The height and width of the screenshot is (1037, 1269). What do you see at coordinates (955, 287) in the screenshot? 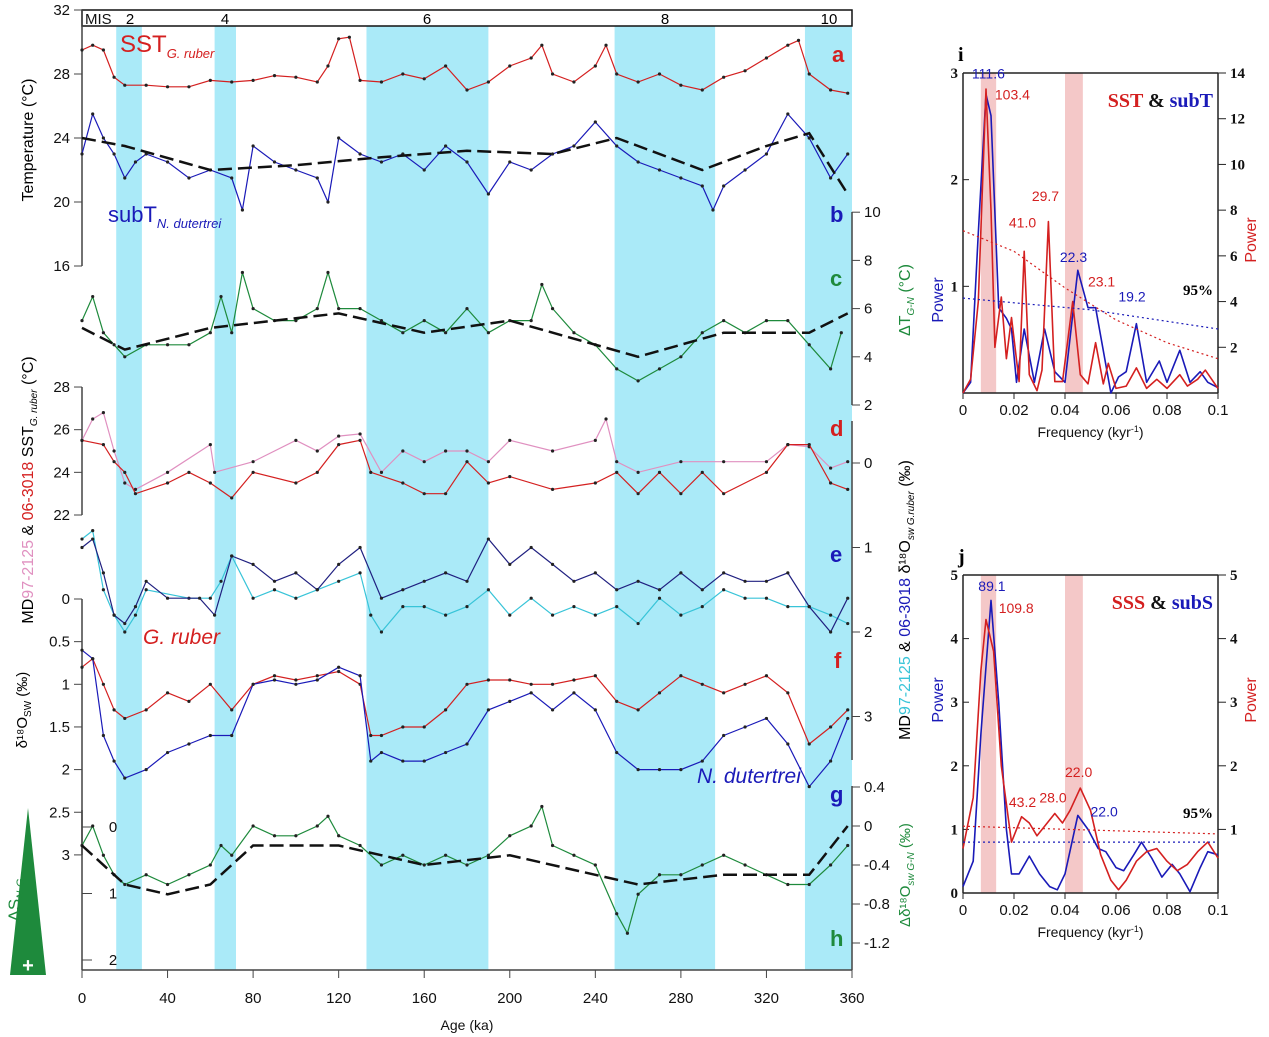
I see `y-tick-label-left: 1` at bounding box center [955, 287].